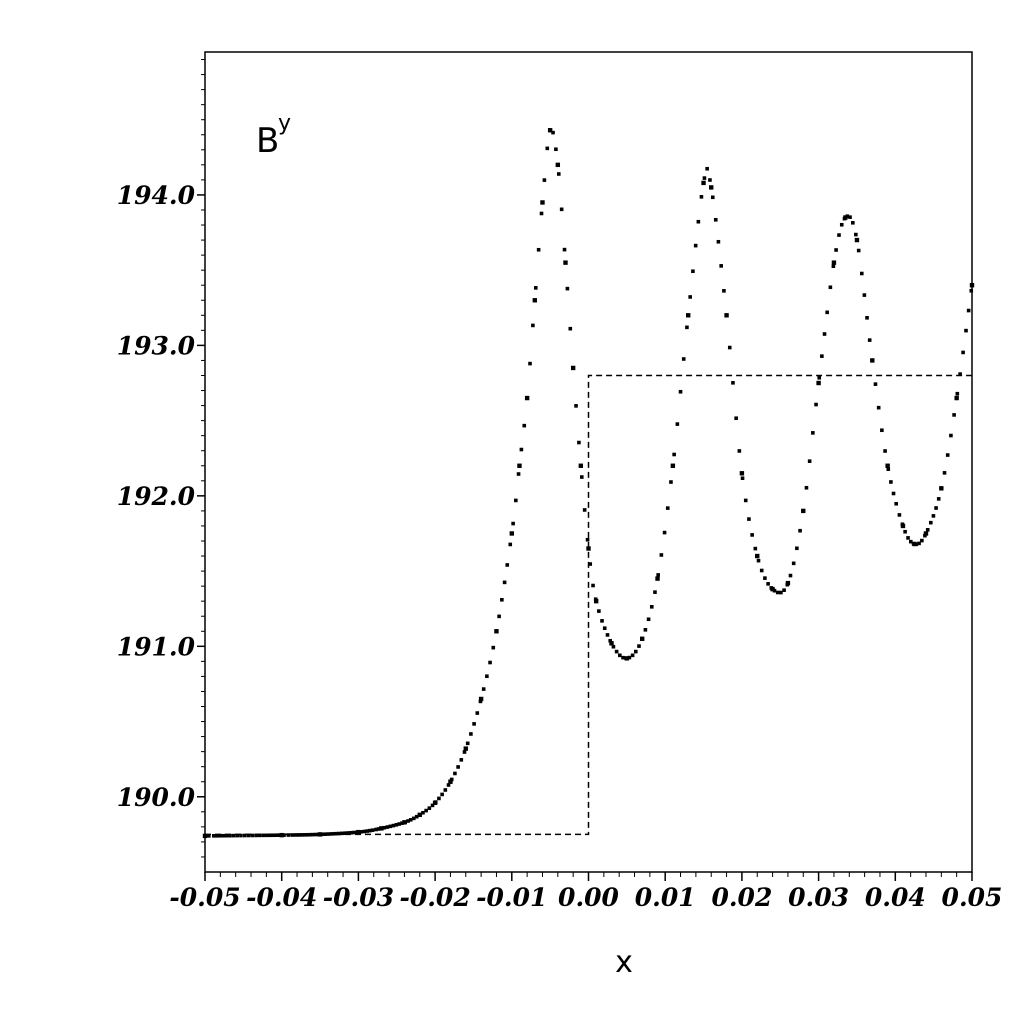  What do you see at coordinates (624, 962) in the screenshot?
I see `x-axis-title: x` at bounding box center [624, 962].